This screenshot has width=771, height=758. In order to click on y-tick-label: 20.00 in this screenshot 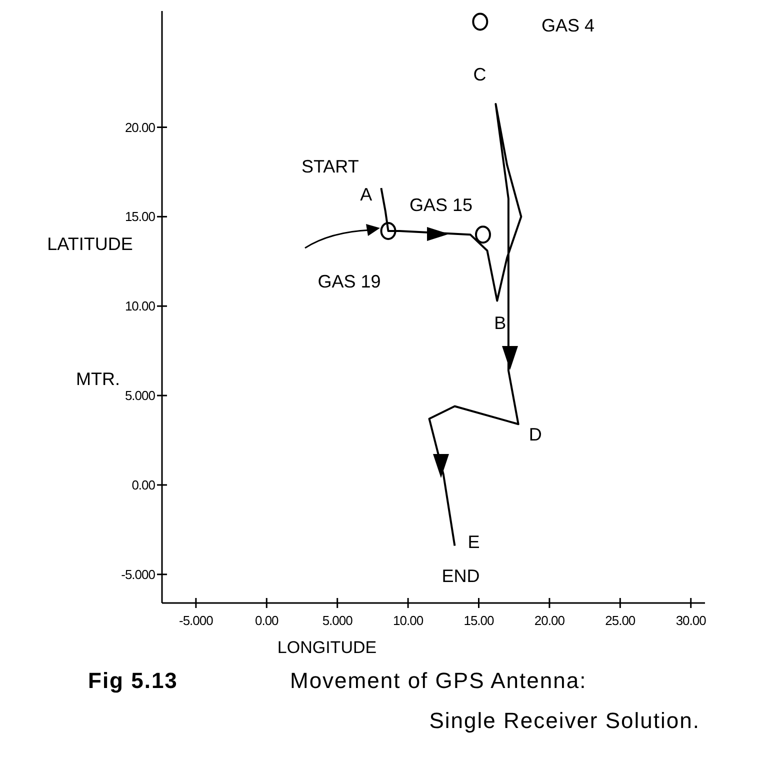, I will do `click(140, 127)`.